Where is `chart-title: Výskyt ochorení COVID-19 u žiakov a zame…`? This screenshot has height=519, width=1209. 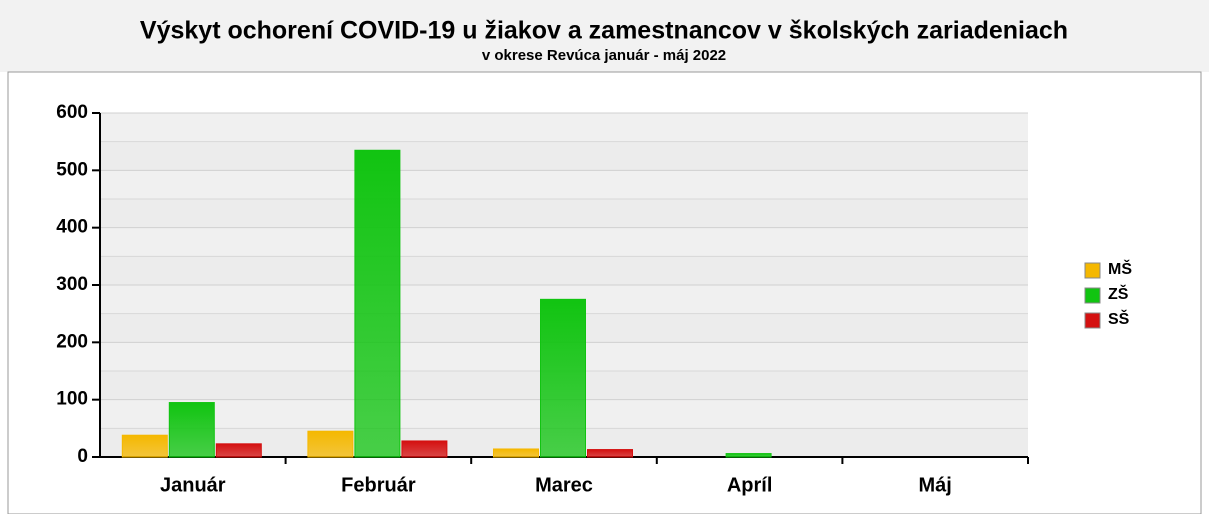 chart-title: Výskyt ochorení COVID-19 u žiakov a zame… is located at coordinates (604, 31).